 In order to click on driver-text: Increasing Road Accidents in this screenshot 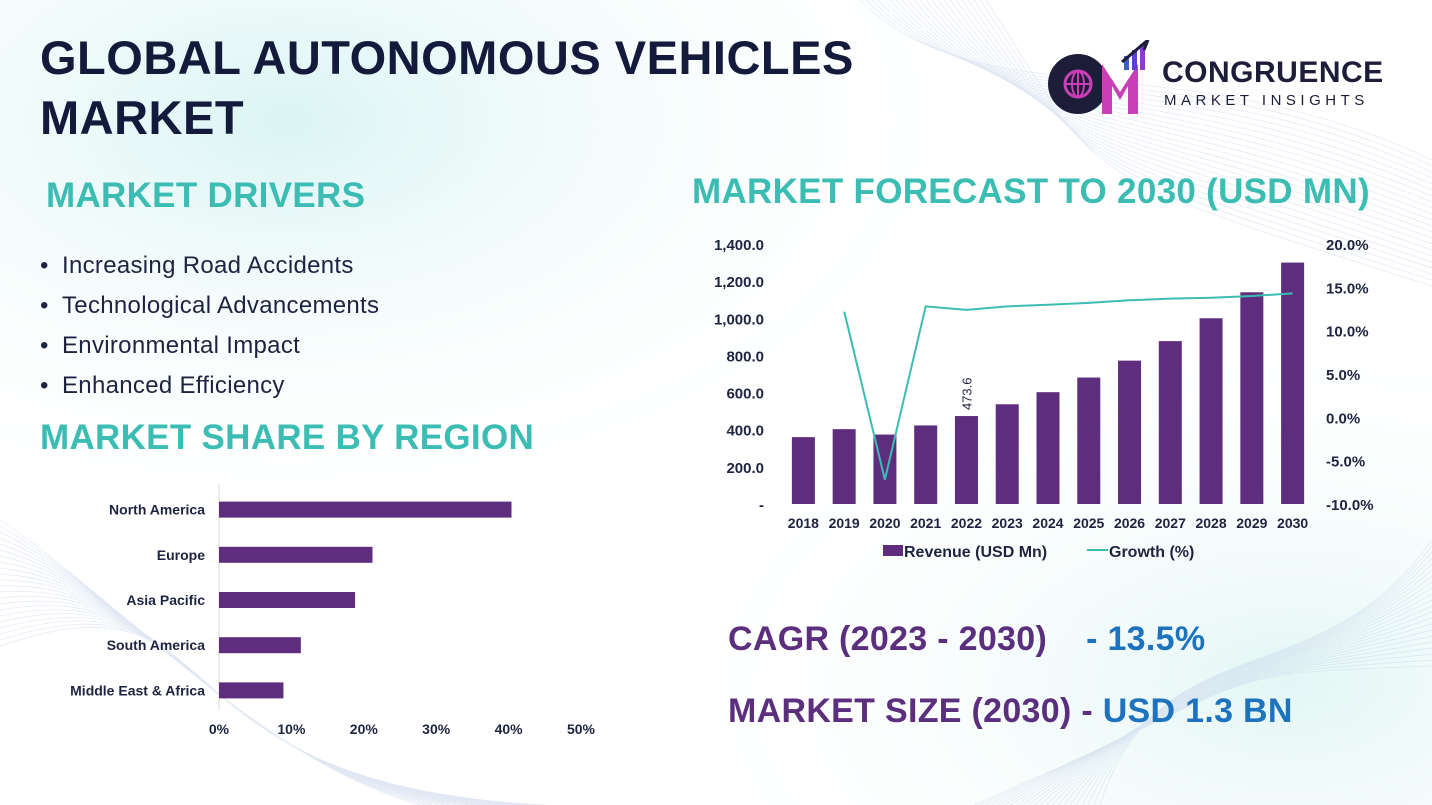, I will do `click(208, 265)`.